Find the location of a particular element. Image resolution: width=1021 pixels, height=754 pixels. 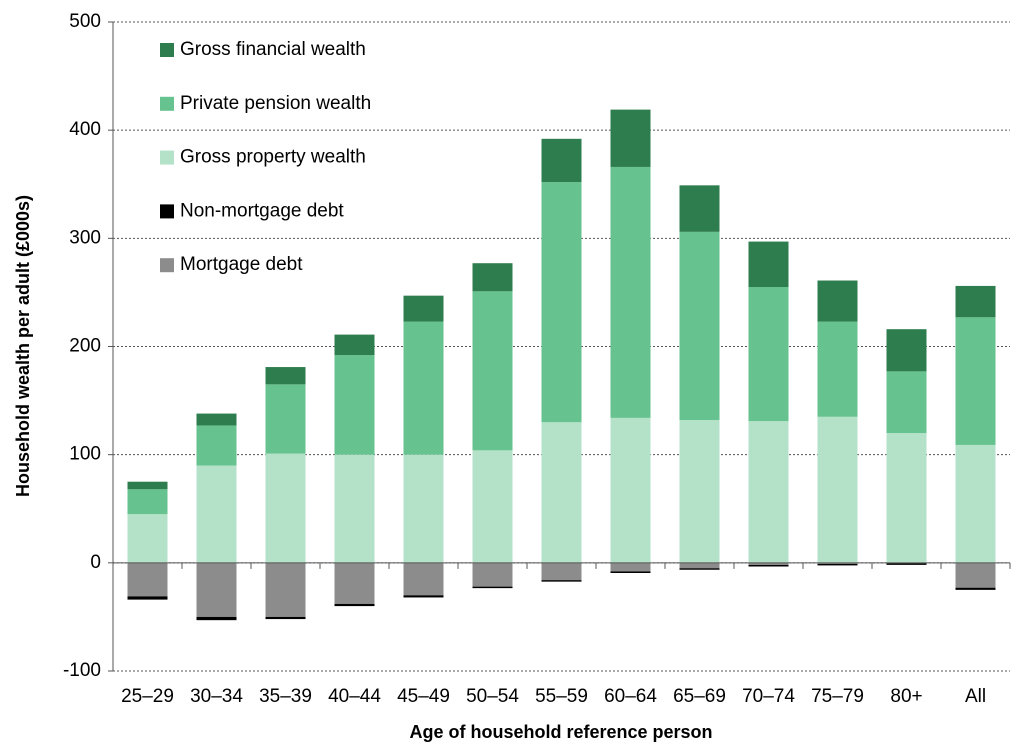

y-tick-label: 200 is located at coordinates (85, 346).